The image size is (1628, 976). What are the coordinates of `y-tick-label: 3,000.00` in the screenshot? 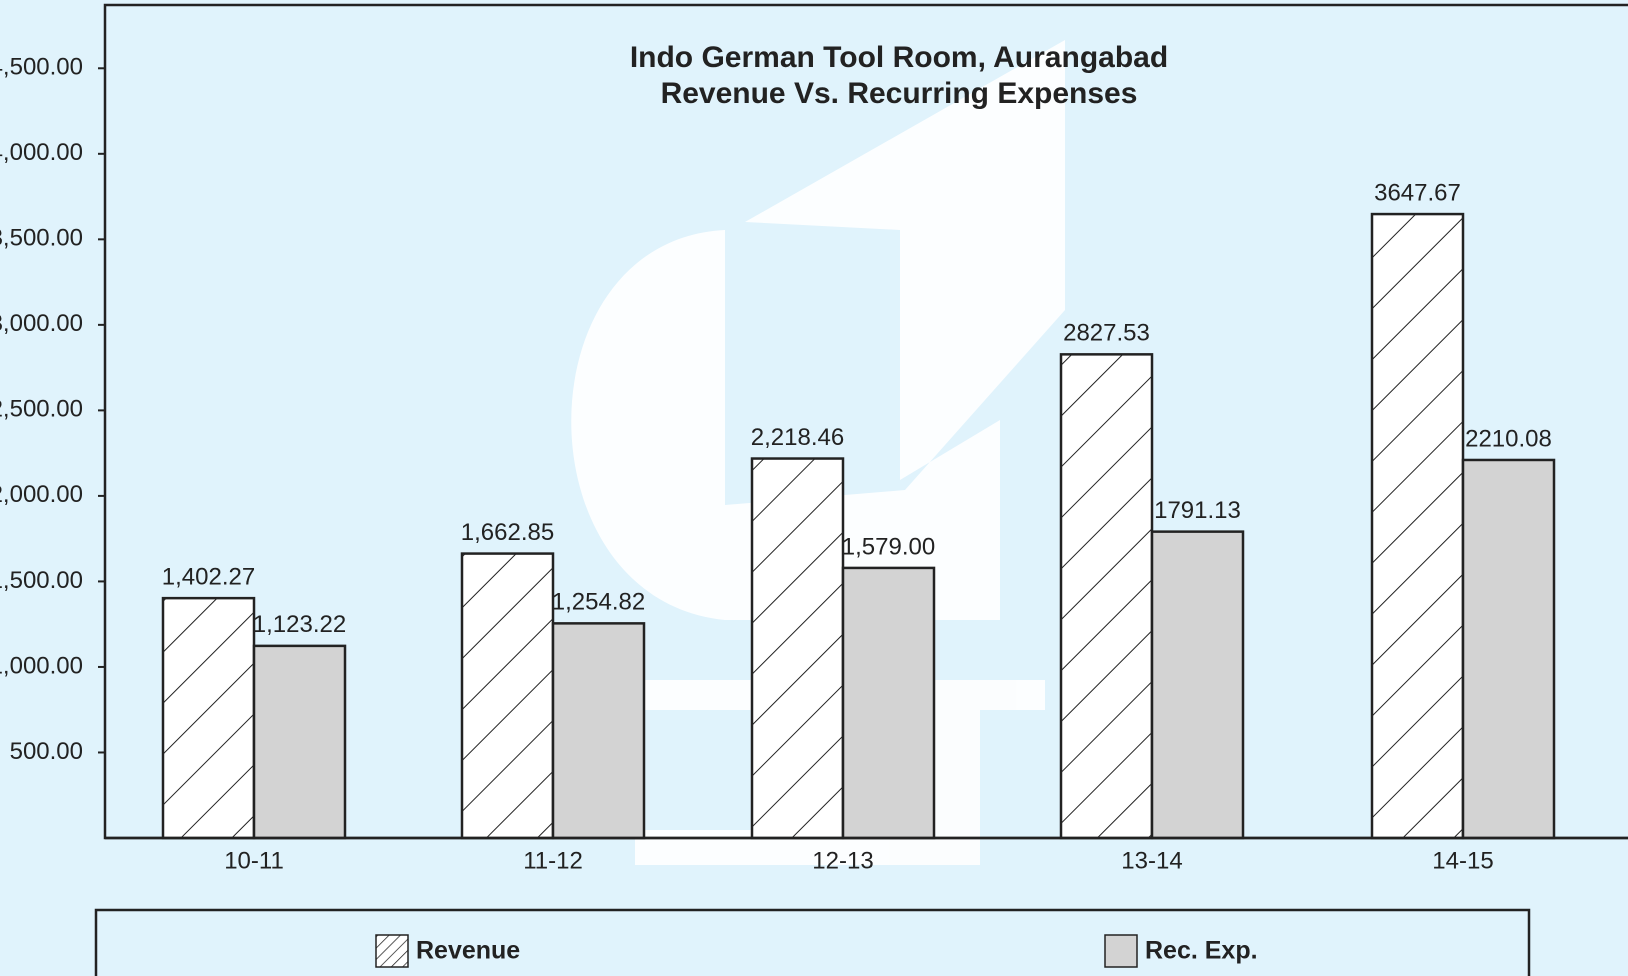 It's located at (41, 323).